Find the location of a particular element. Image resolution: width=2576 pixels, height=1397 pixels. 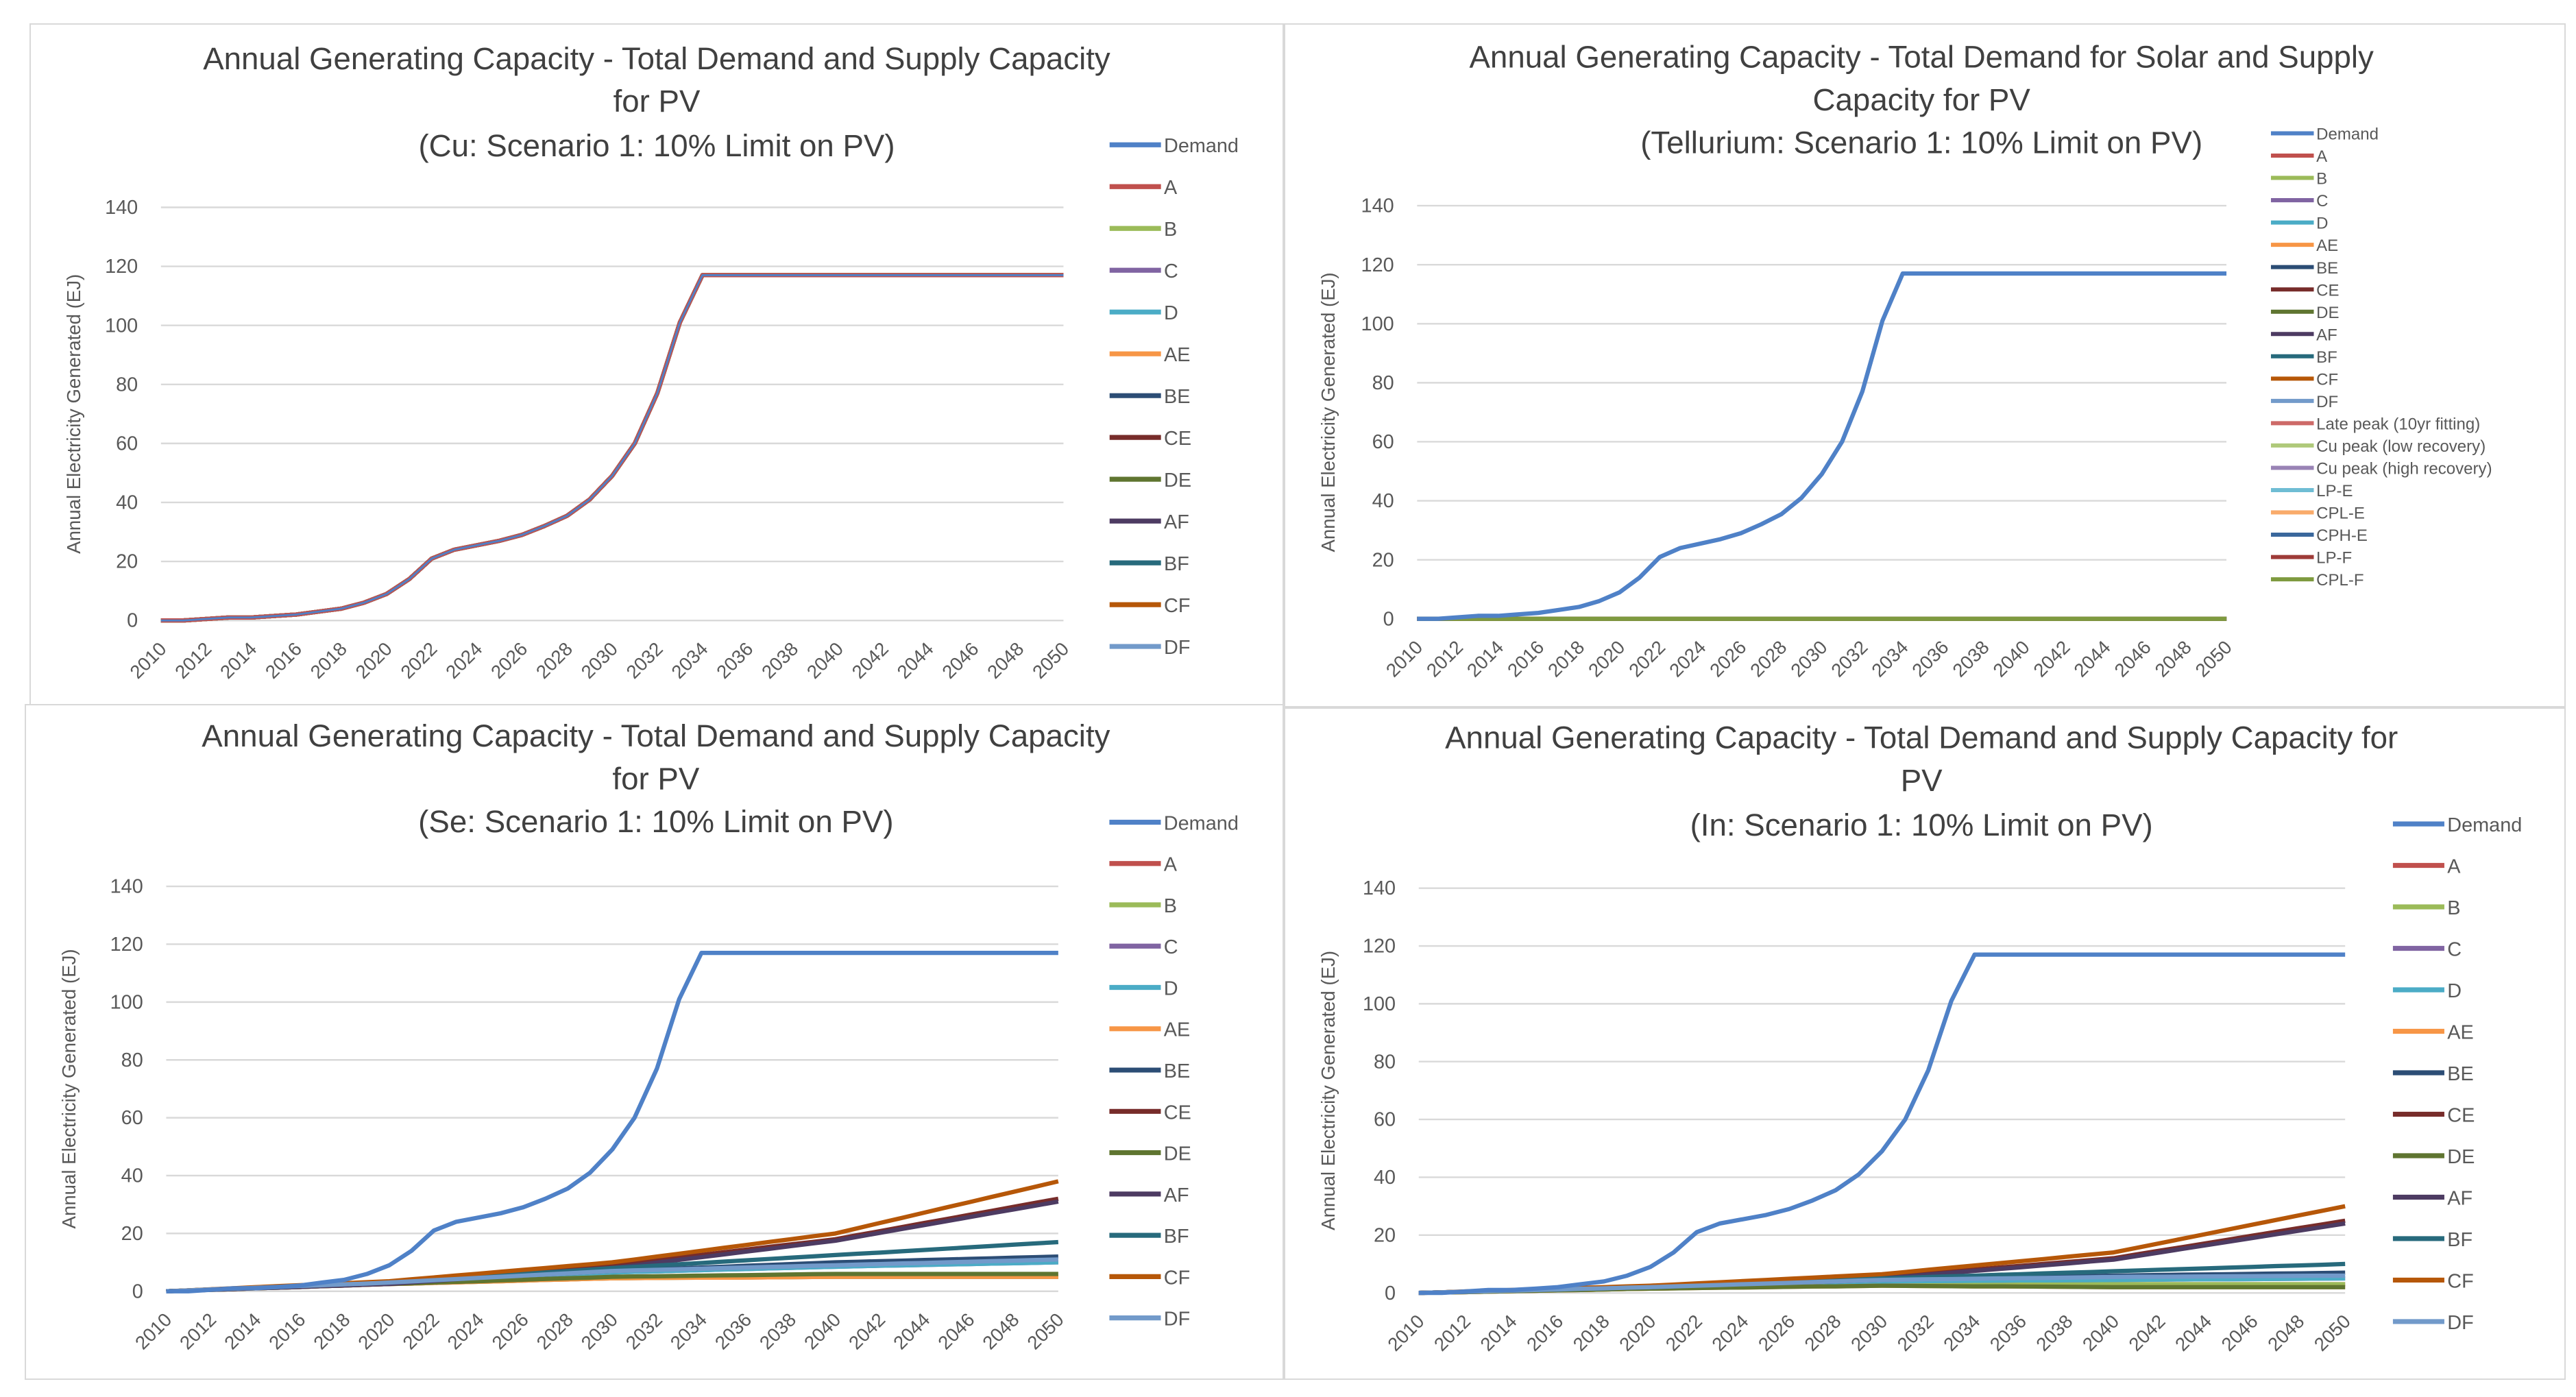

legend-label: CPH-E is located at coordinates (2342, 535).